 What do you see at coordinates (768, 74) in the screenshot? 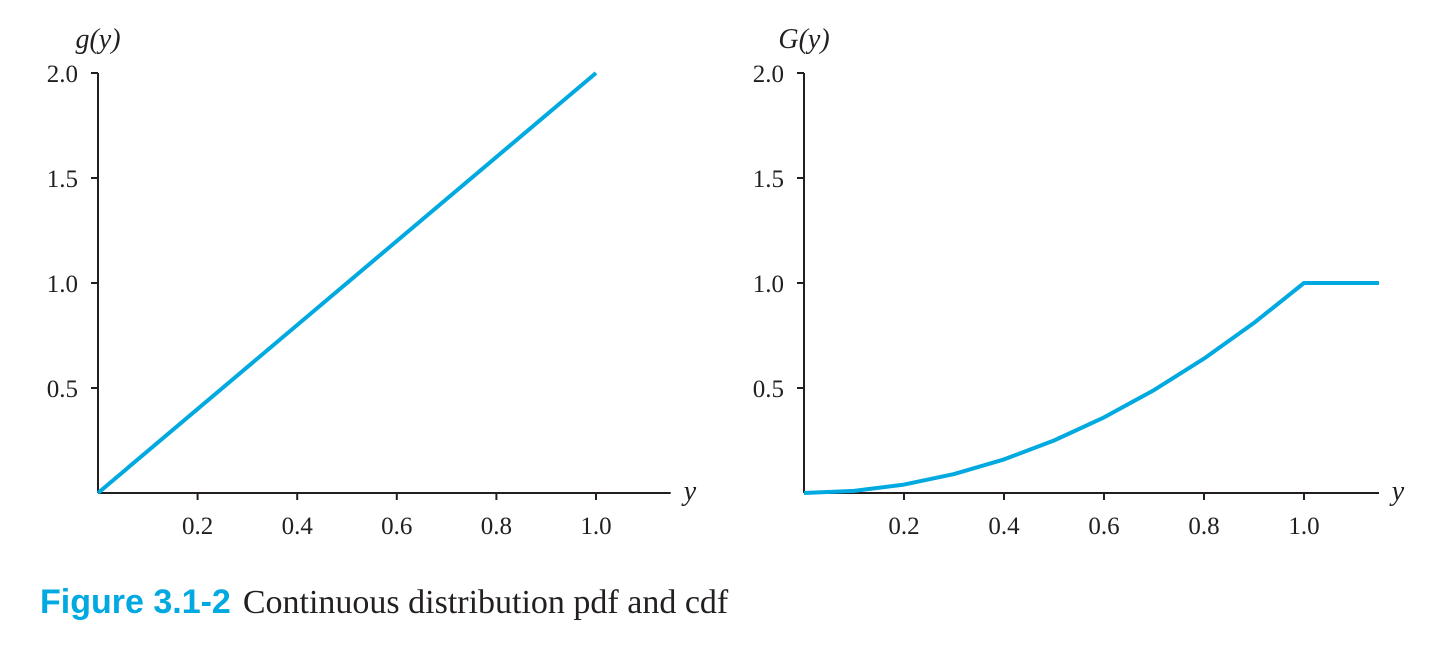
I see `cdf-y-tick-label: 2.0` at bounding box center [768, 74].